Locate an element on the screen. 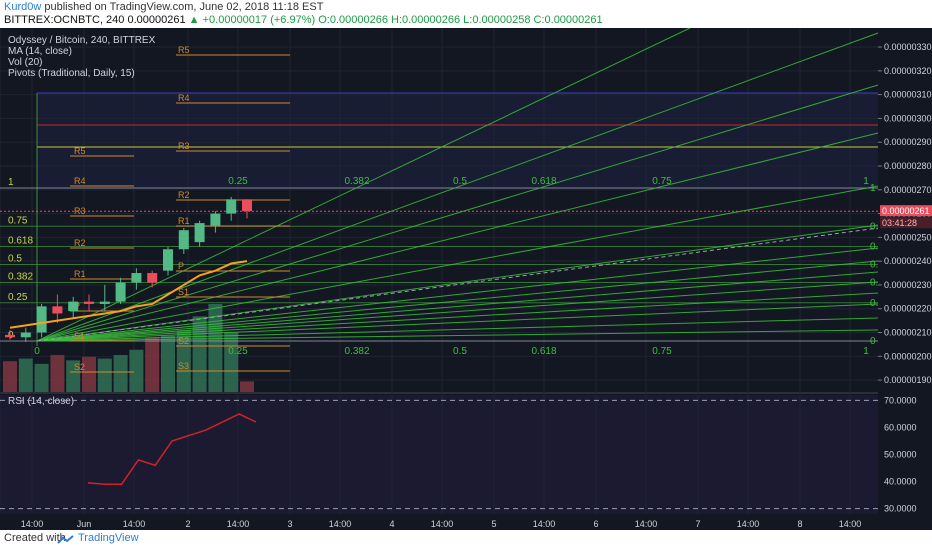 The height and width of the screenshot is (550, 932). rsi-tick-label: 30.0000 is located at coordinates (900, 509).